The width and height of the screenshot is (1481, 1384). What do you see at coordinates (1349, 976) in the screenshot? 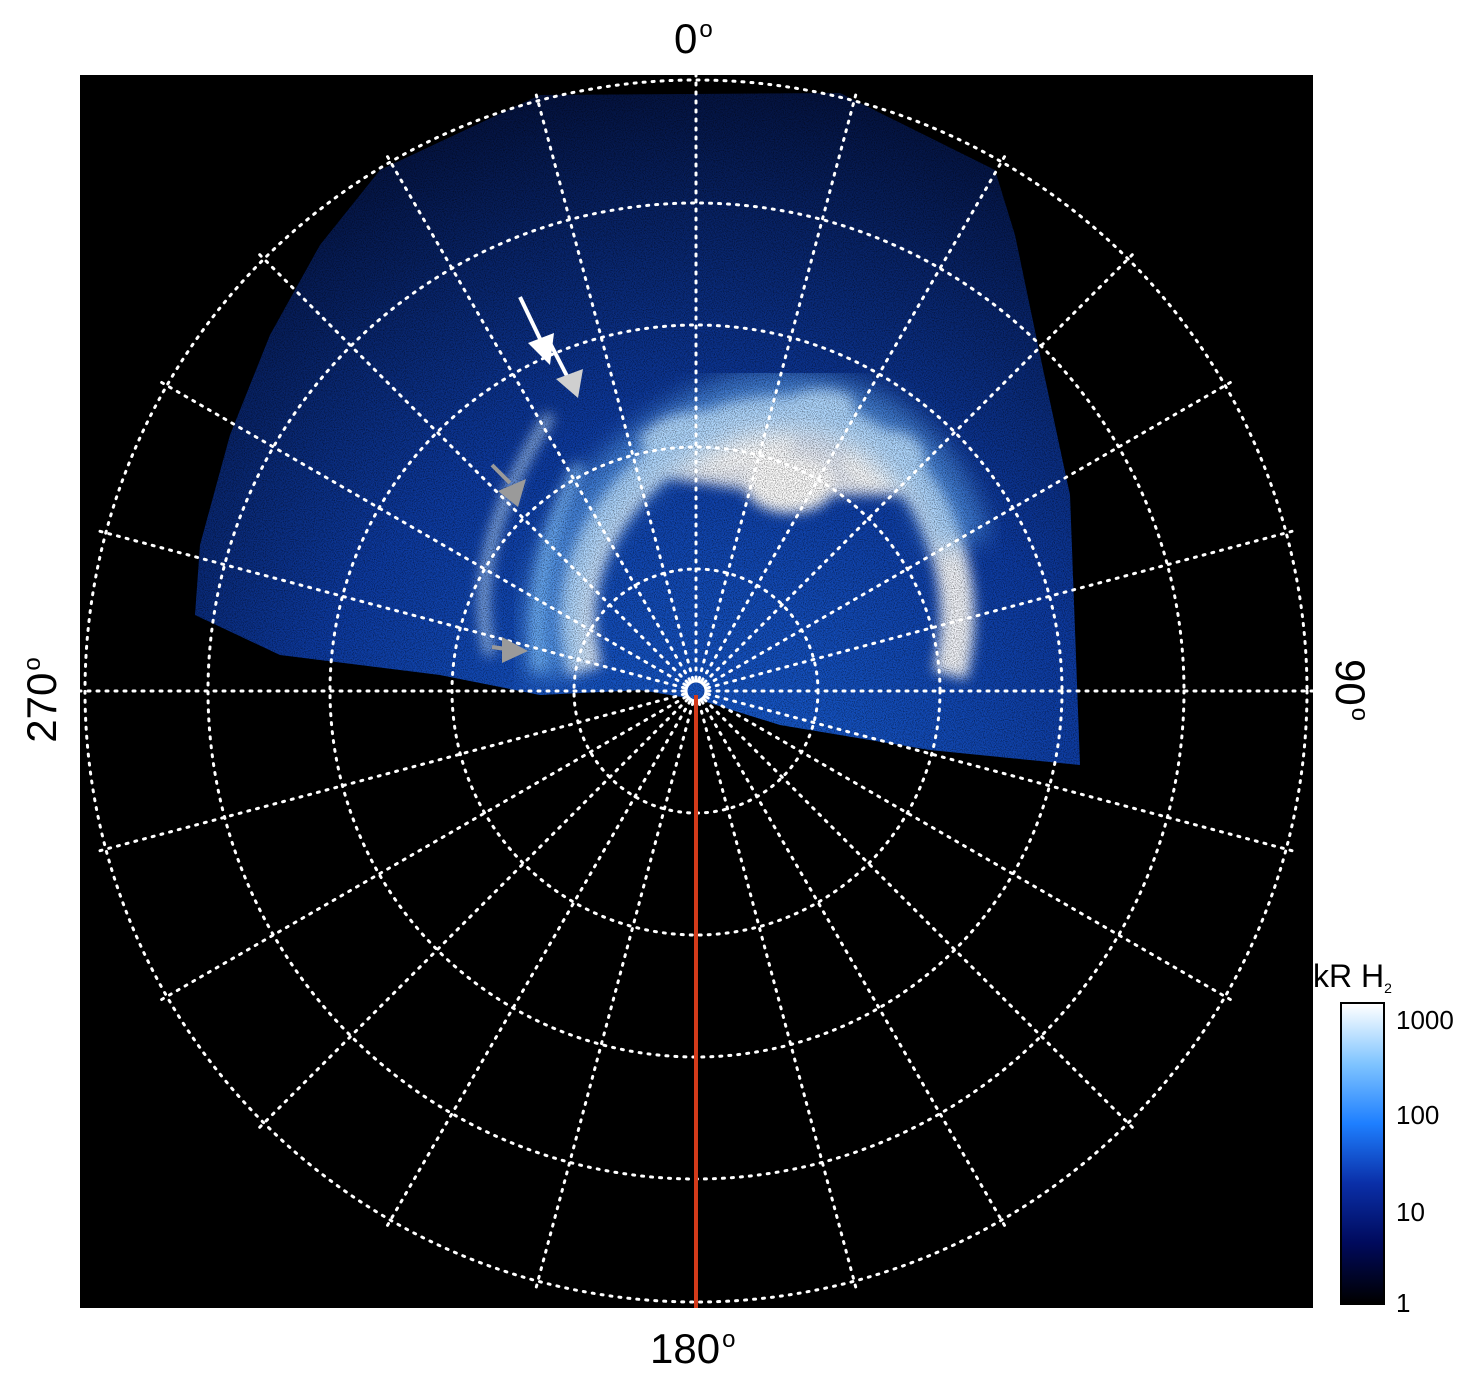
I see `colorbar-title-main: kR H` at bounding box center [1349, 976].